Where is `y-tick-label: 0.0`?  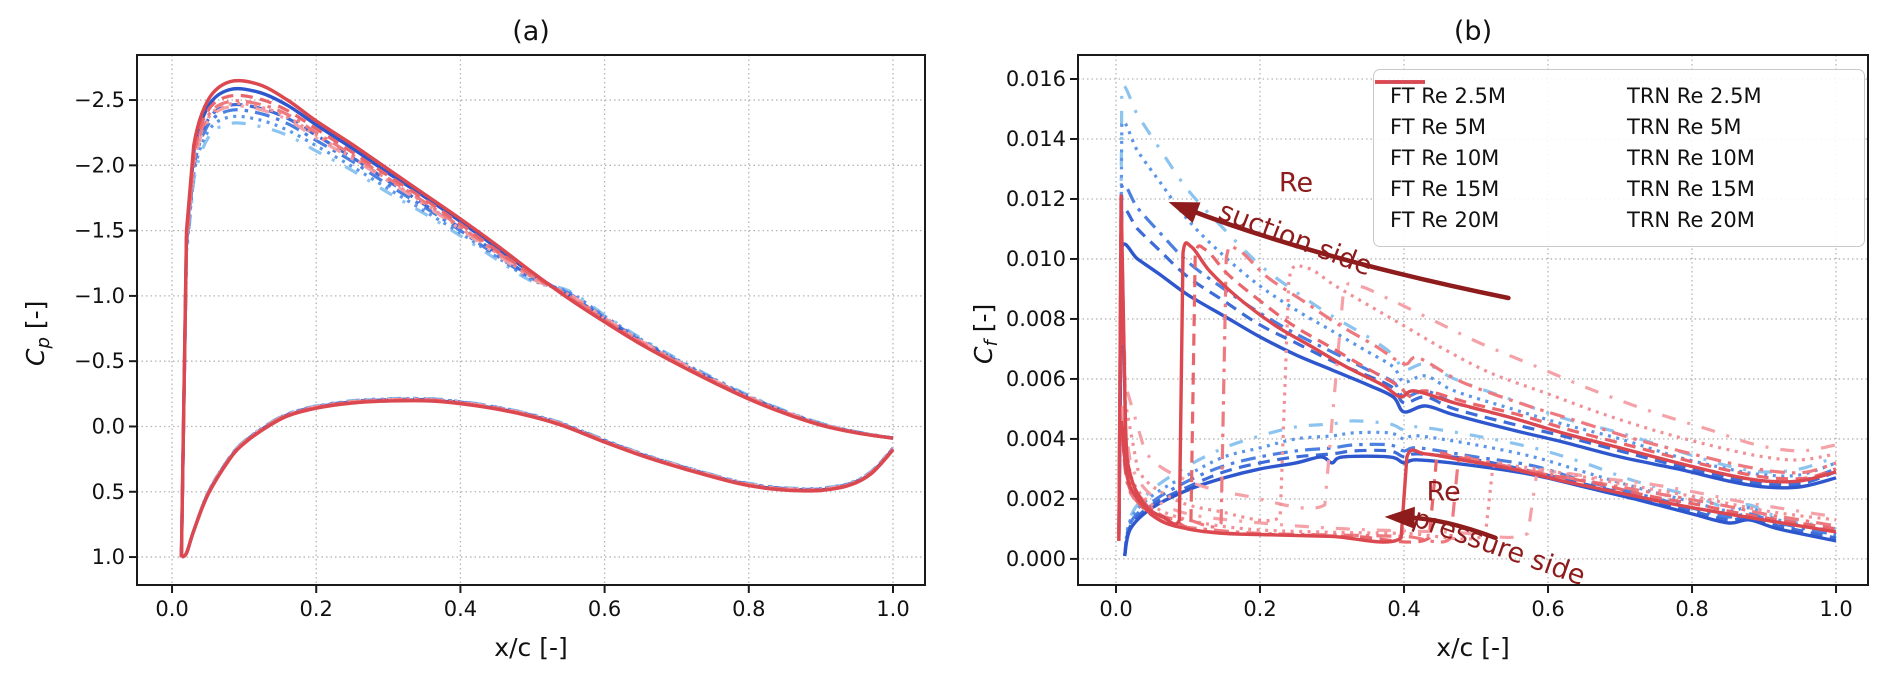 y-tick-label: 0.0 is located at coordinates (108, 426).